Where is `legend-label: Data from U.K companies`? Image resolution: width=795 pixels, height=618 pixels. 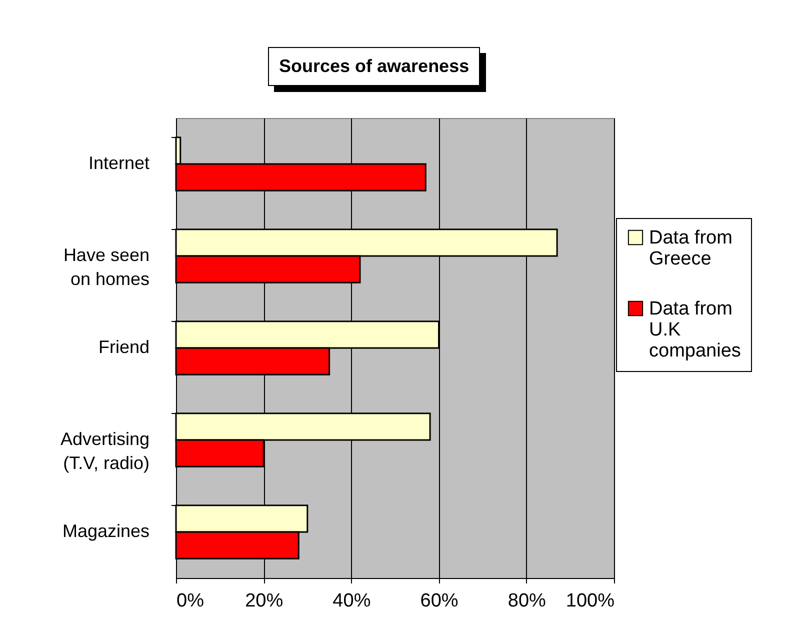
legend-label: Data from U.K companies is located at coordinates (695, 330).